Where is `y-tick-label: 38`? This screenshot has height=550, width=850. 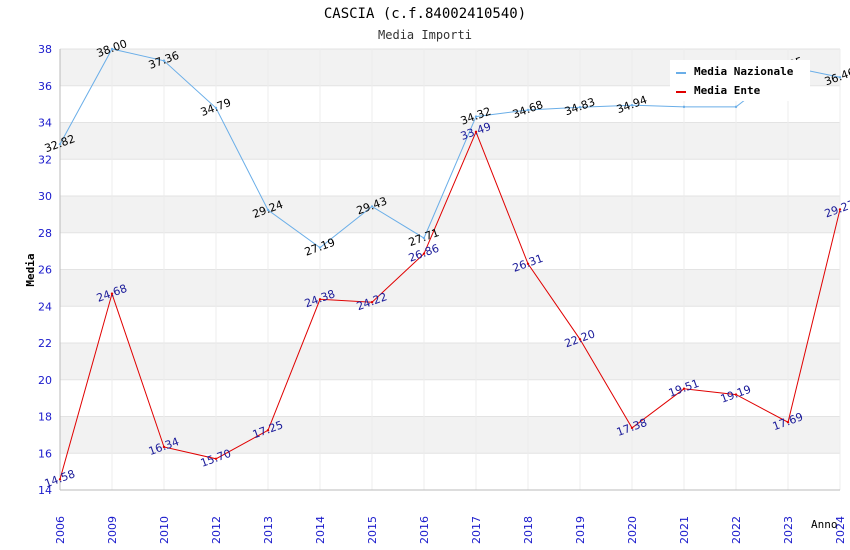
y-tick-label: 38 is located at coordinates (45, 49).